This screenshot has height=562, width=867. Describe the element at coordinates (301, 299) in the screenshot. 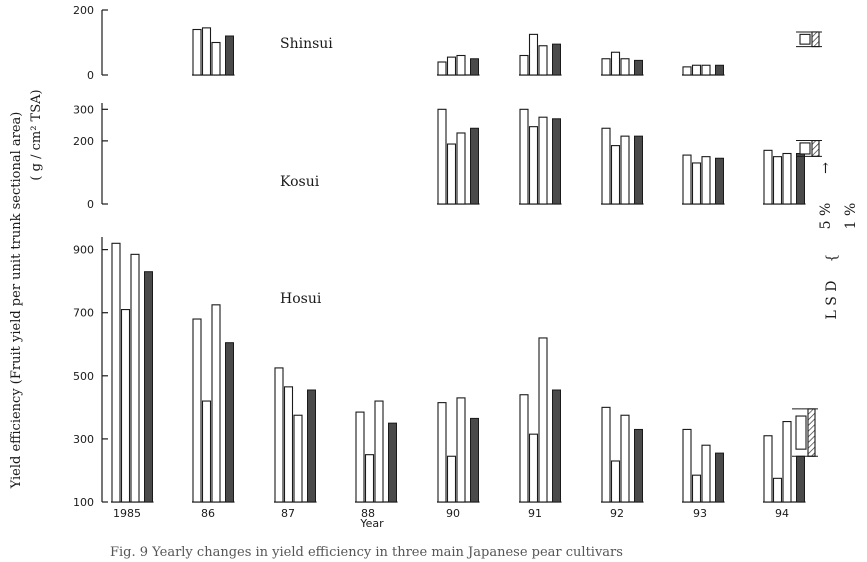

I see `cultivar-label: Hosui` at that location.